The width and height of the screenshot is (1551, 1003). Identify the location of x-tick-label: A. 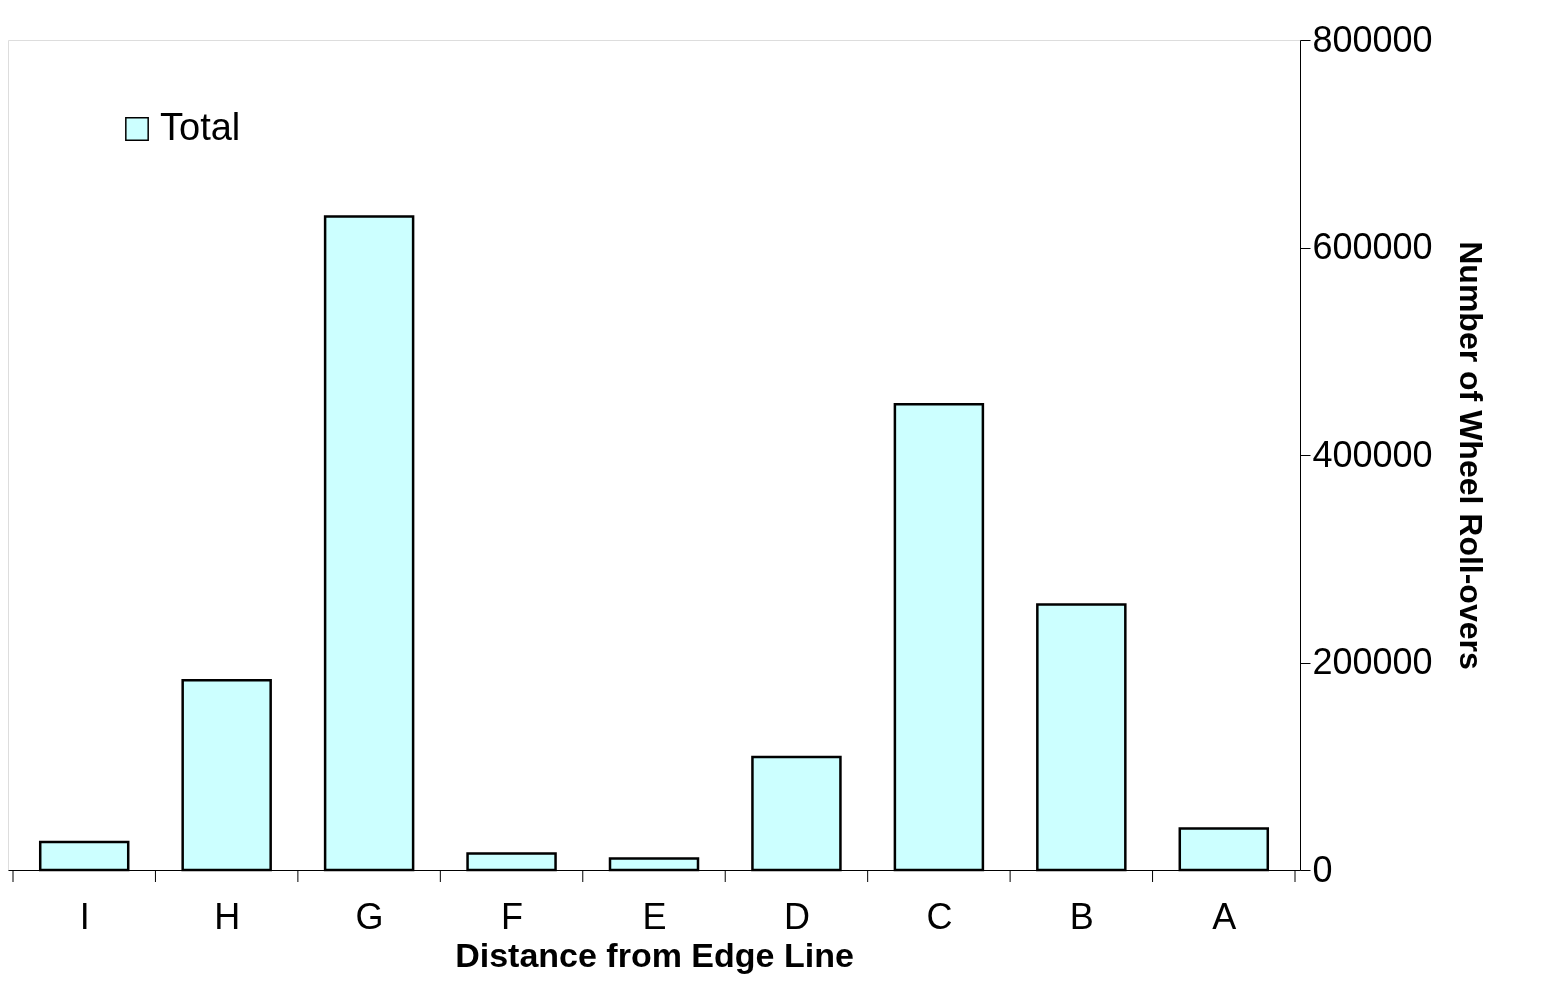
(1224, 916).